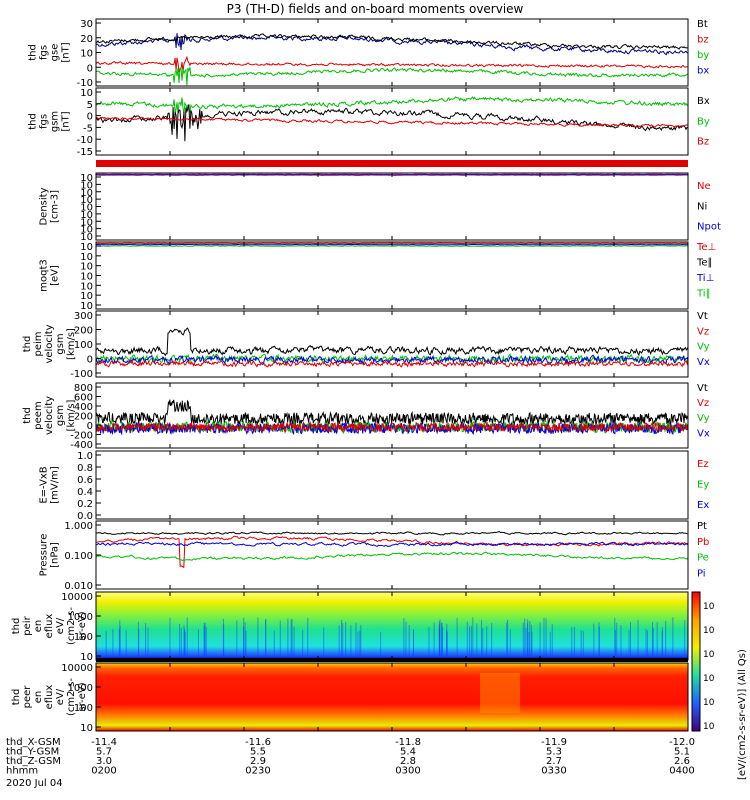 This screenshot has width=750, height=800. What do you see at coordinates (83, 331) in the screenshot?
I see `y-tick-label: 200` at bounding box center [83, 331].